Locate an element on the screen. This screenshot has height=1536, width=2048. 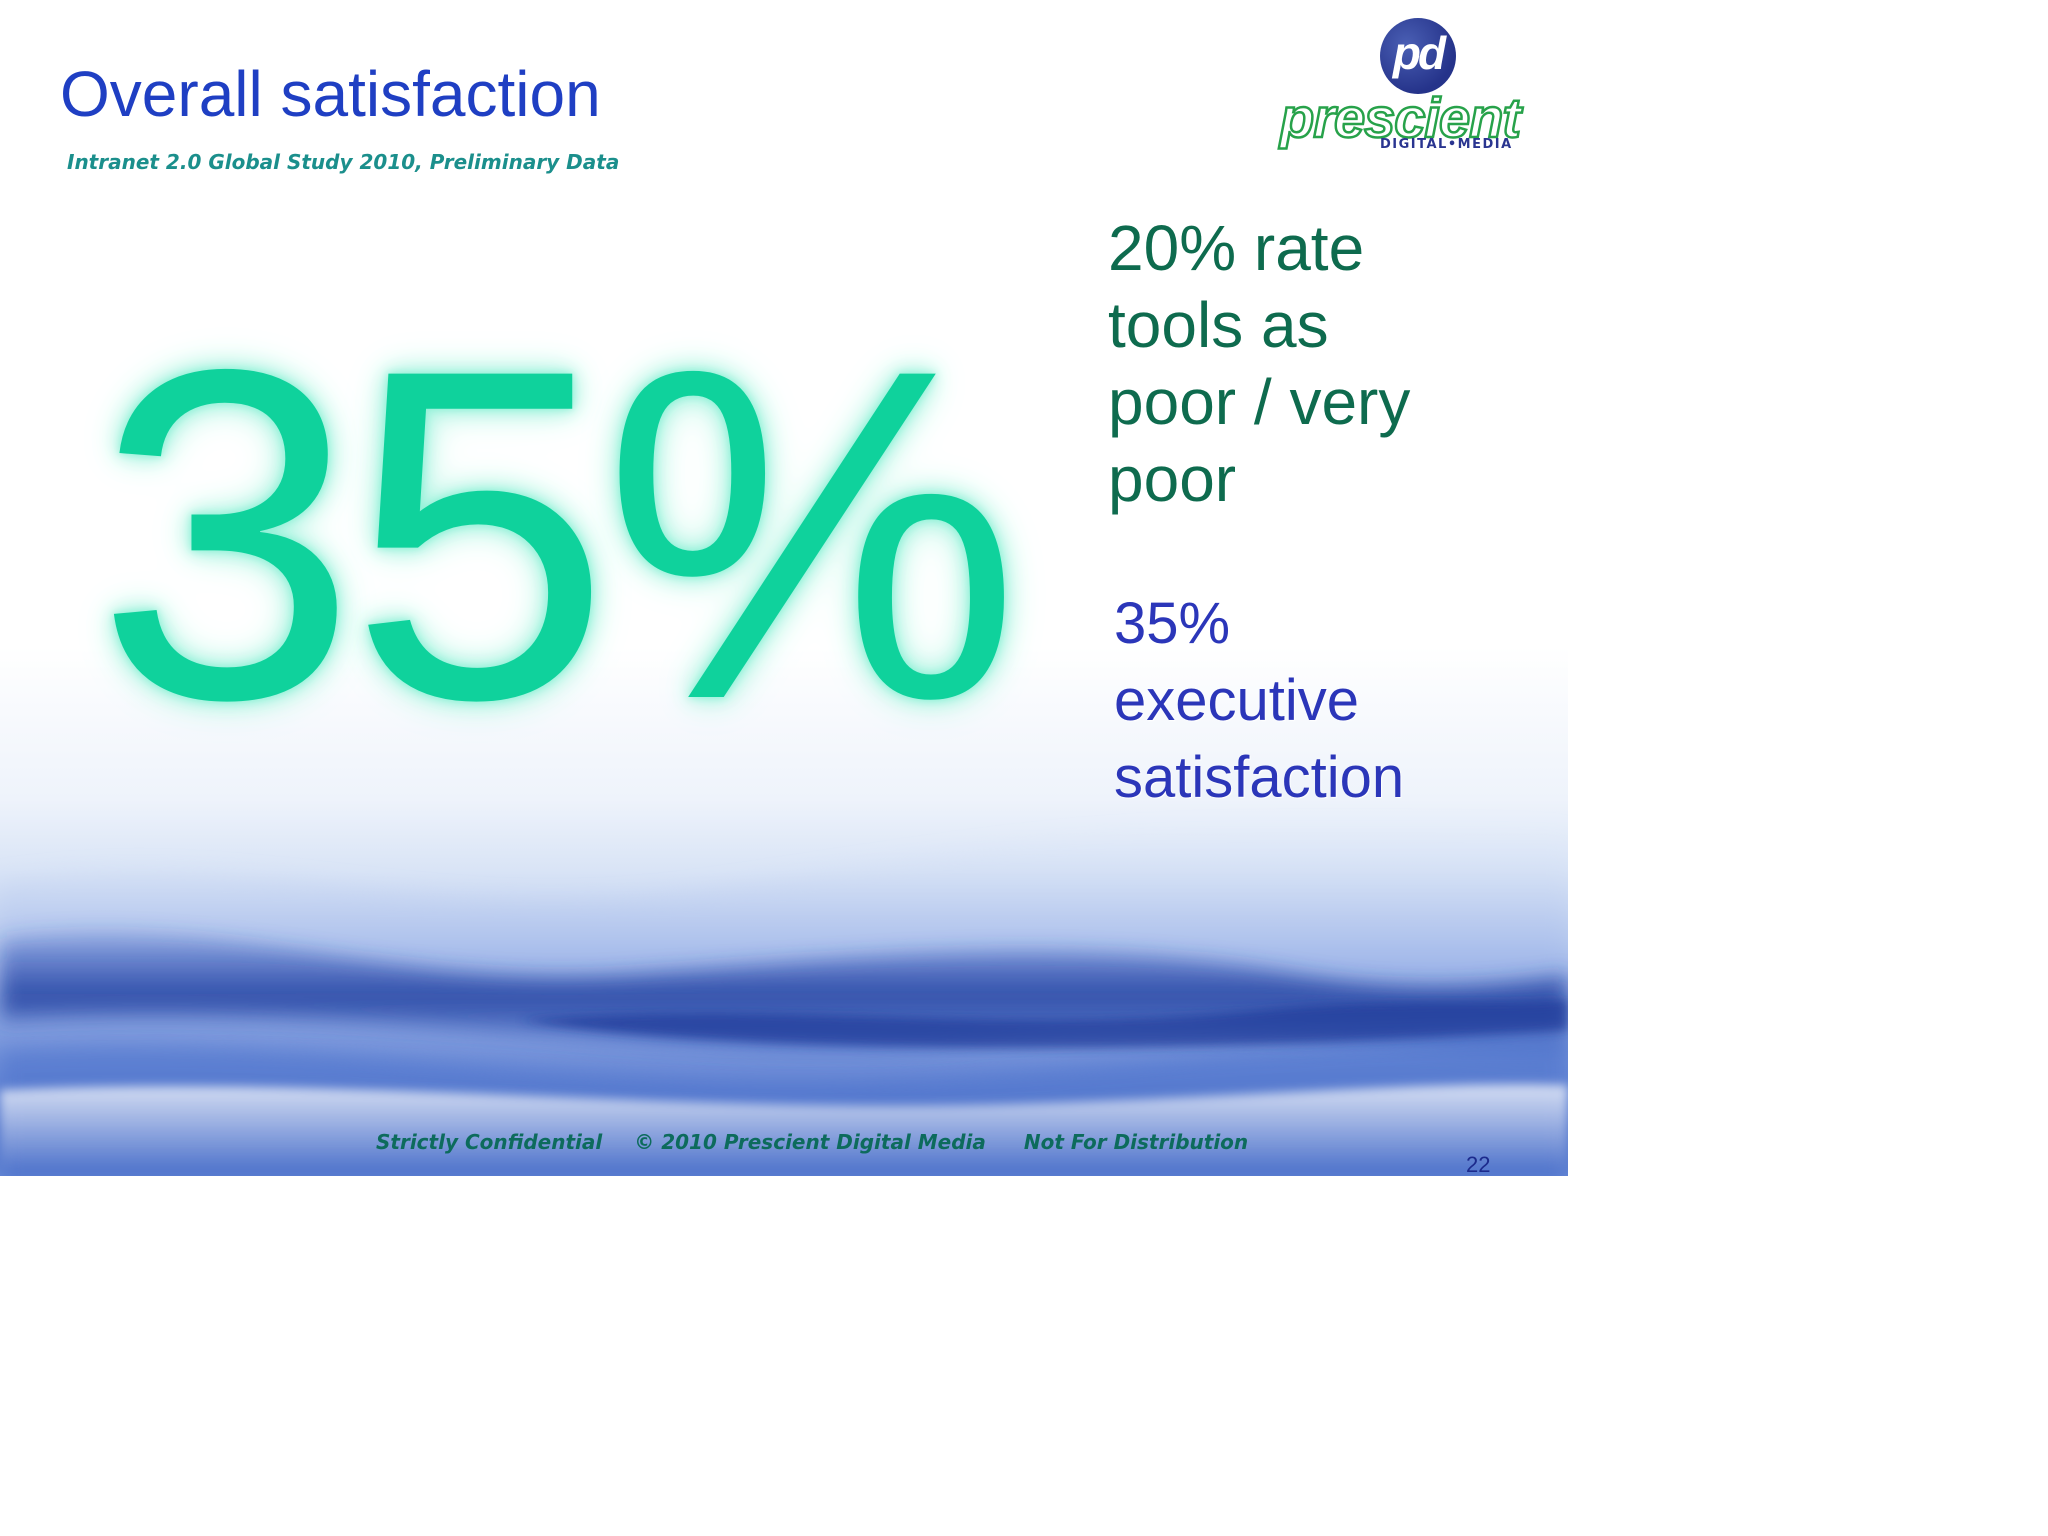
executive-satisfaction-stat: 35% executive satisfaction is located at coordinates (1334, 700).